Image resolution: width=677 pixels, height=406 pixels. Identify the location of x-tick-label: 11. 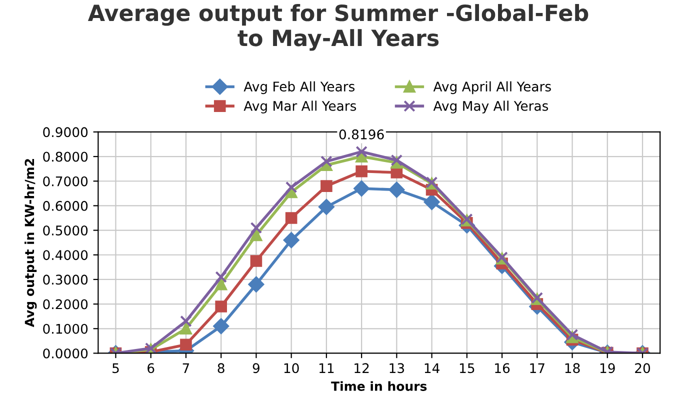
(326, 368).